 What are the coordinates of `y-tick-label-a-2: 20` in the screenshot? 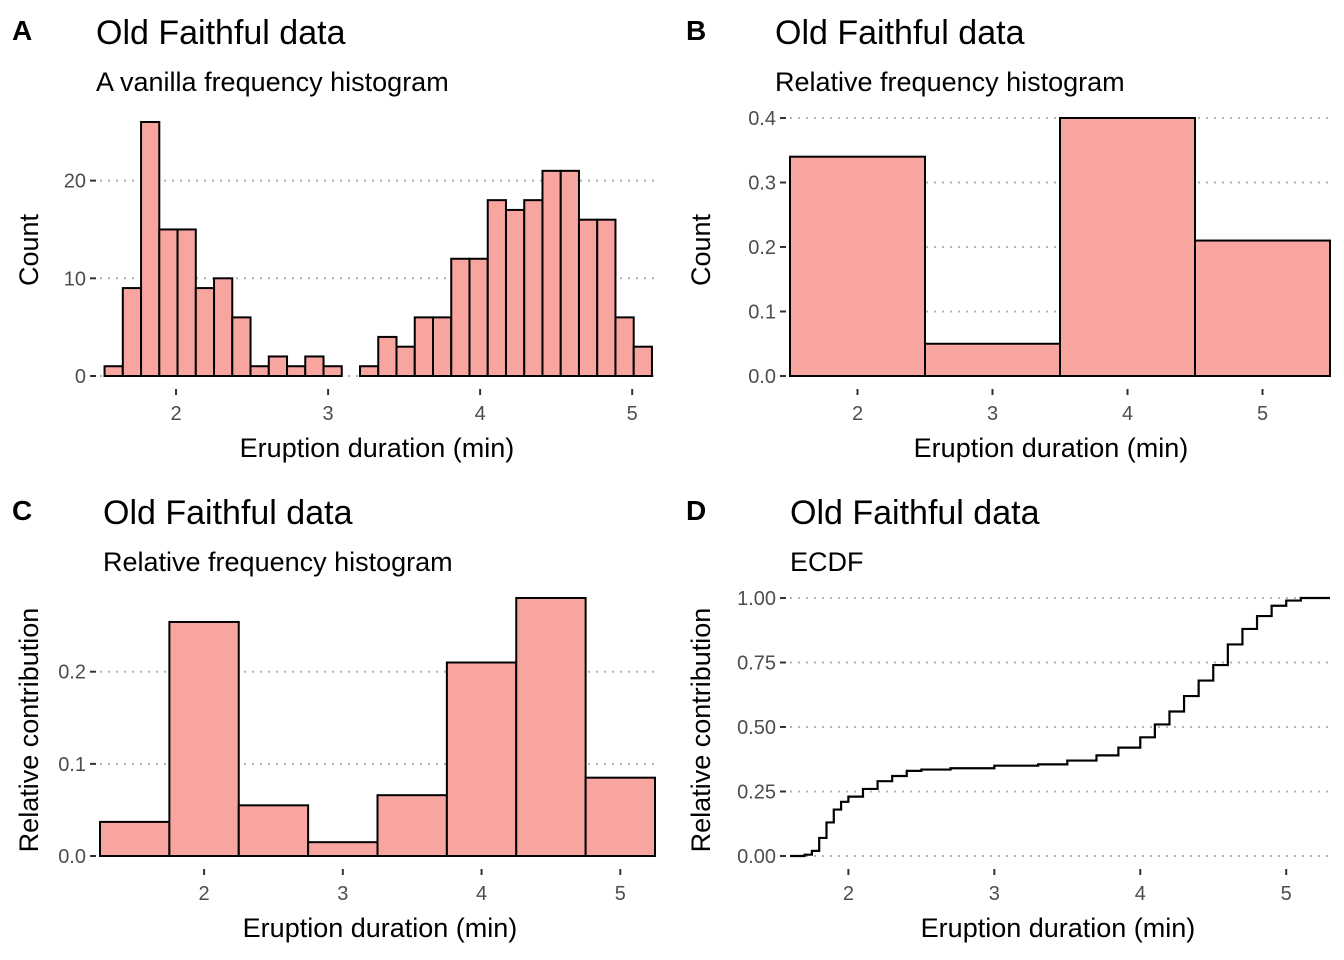 It's located at (75, 182).